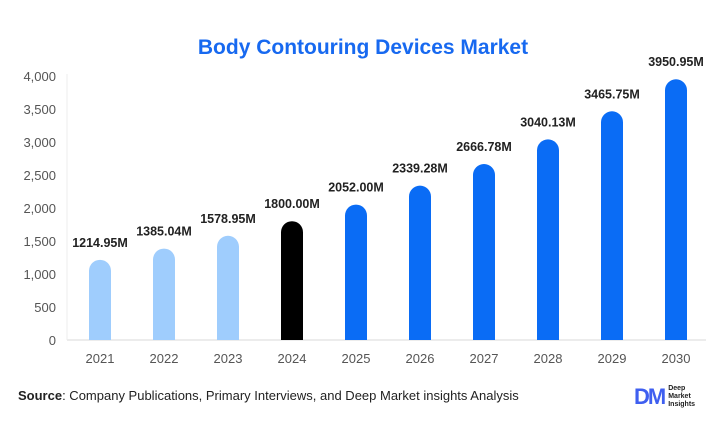 The width and height of the screenshot is (726, 443). Describe the element at coordinates (292, 204) in the screenshot. I see `data-label: 1800.00M` at that location.